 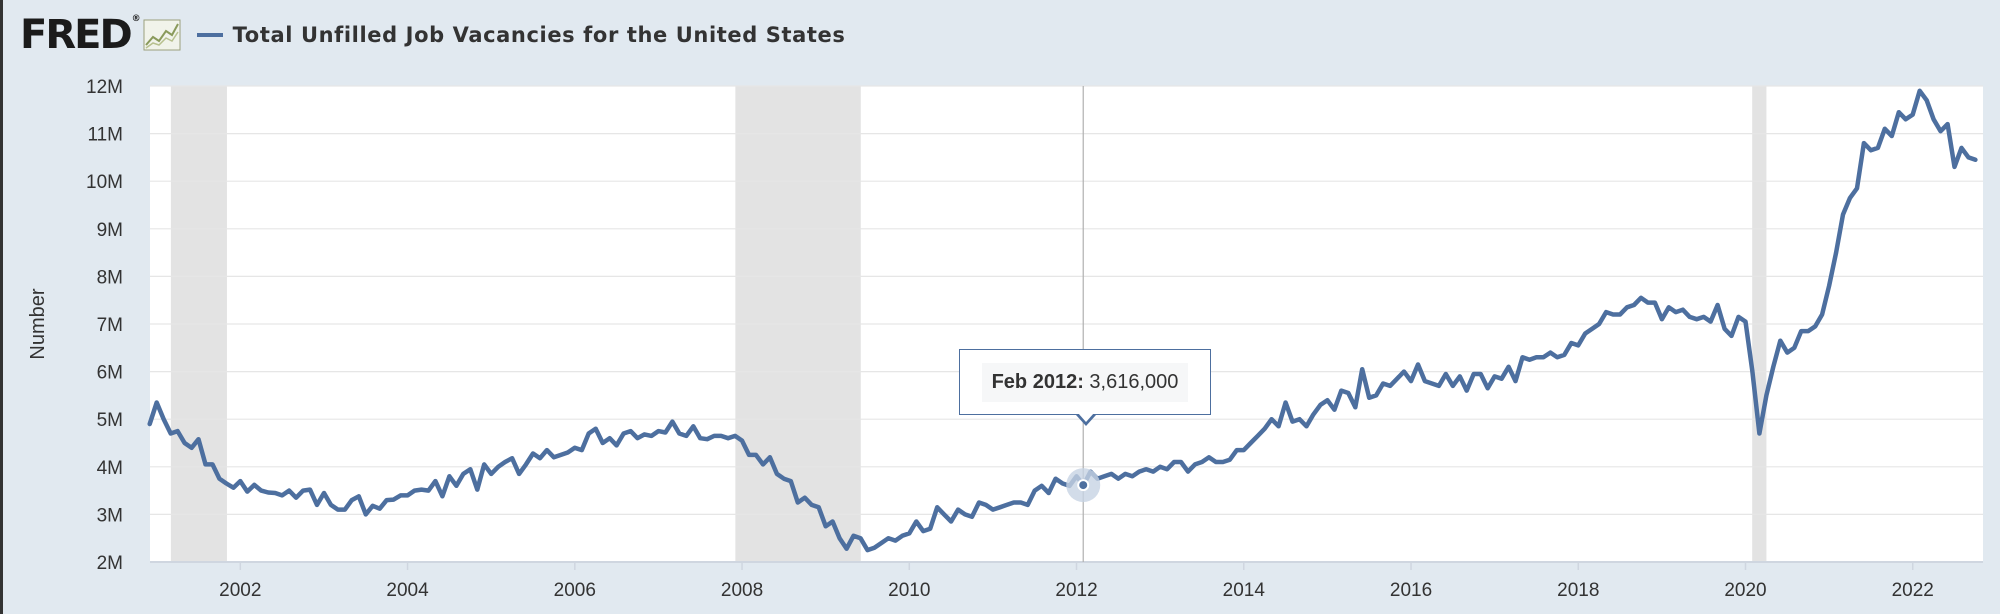 I want to click on window-left-border, so click(x=1, y=307).